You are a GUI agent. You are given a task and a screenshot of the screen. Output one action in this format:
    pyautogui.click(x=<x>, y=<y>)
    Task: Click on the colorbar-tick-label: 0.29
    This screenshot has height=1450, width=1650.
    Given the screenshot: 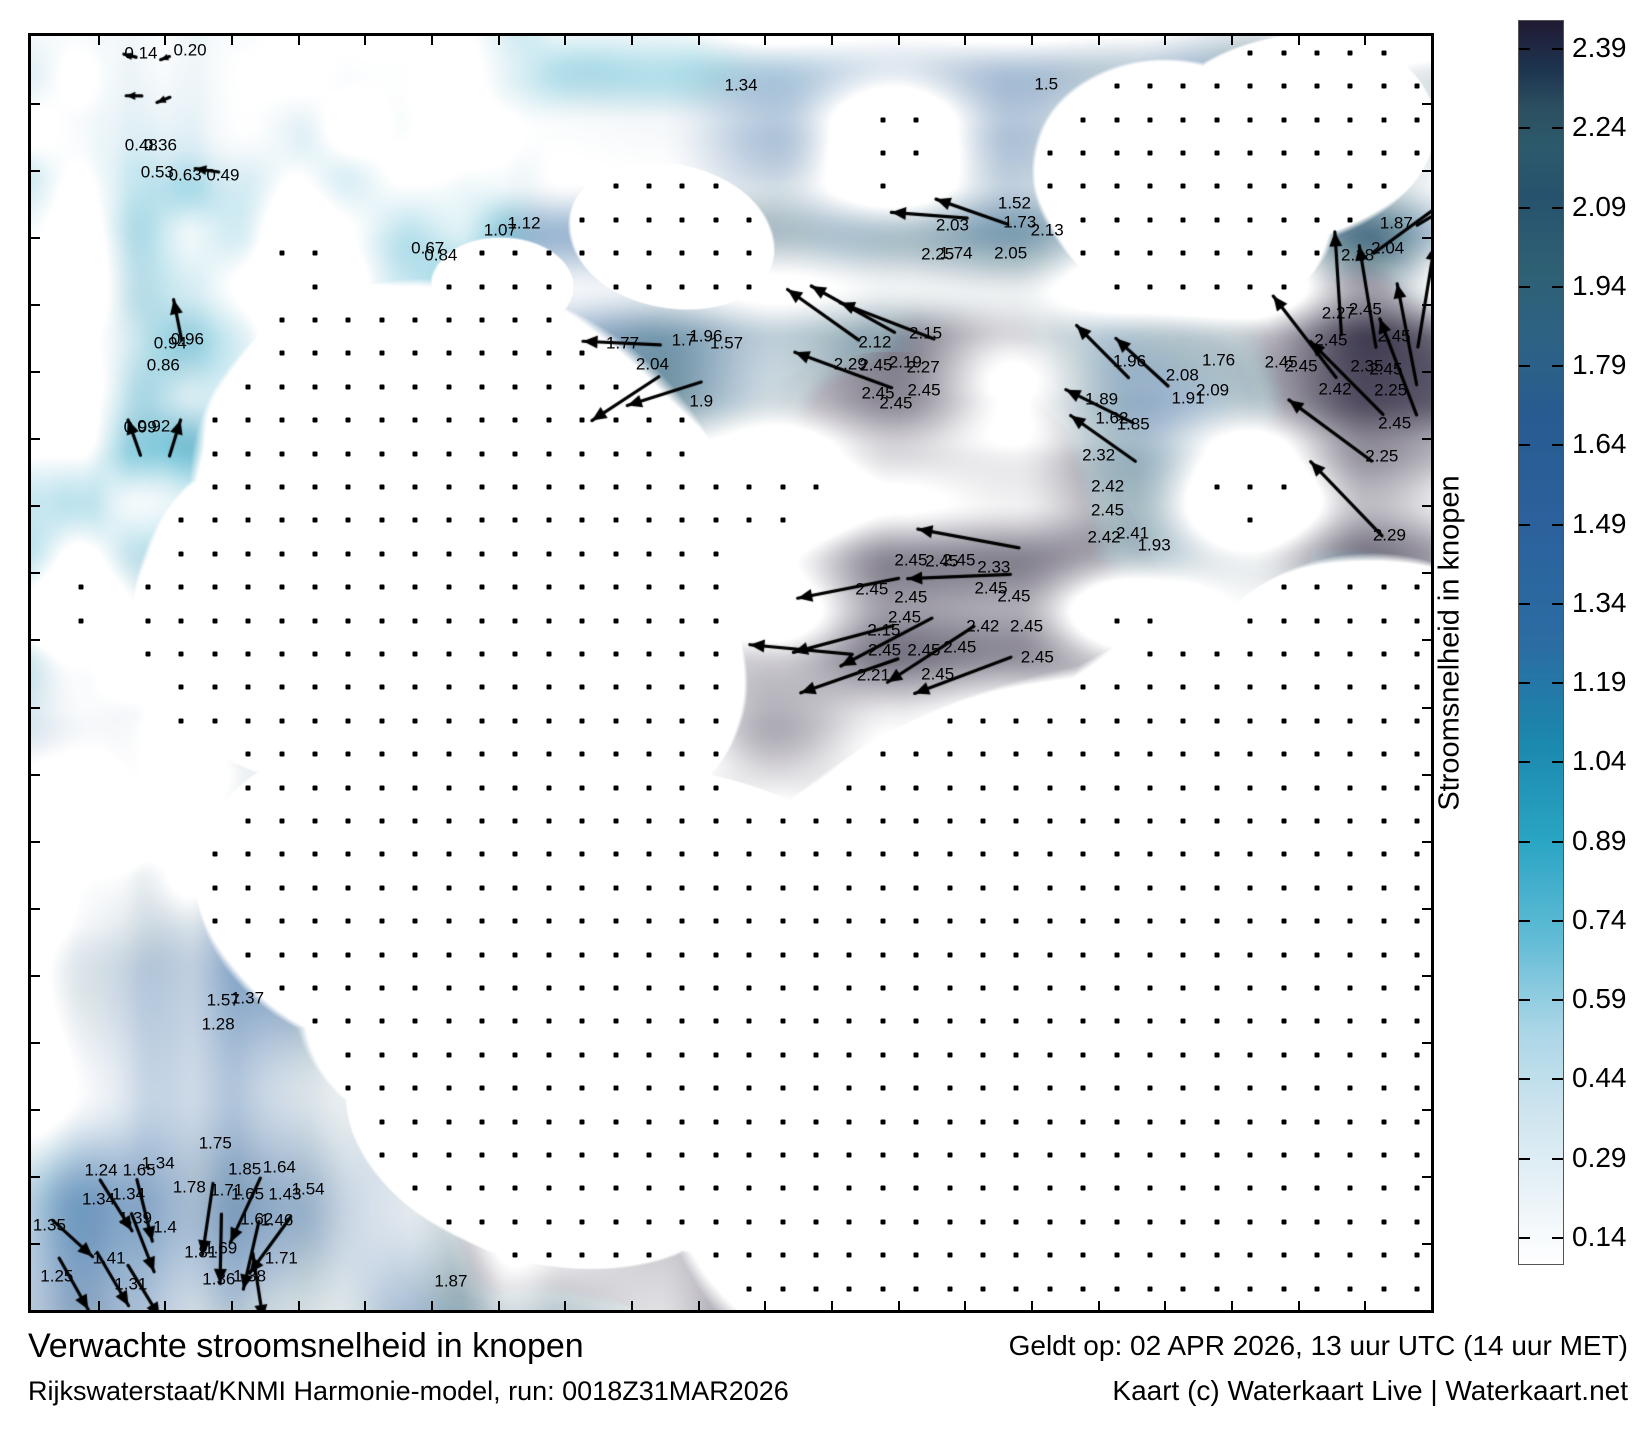 What is the action you would take?
    pyautogui.click(x=1599, y=1157)
    